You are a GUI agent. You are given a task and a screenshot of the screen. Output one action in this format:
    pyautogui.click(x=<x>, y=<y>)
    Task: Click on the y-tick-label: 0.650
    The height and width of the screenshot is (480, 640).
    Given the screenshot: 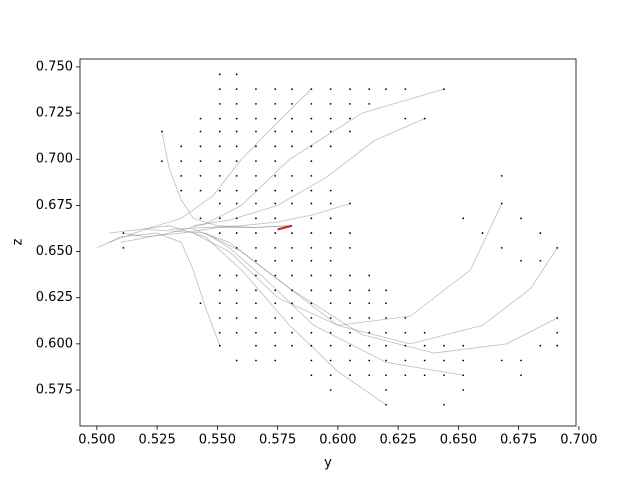 What is the action you would take?
    pyautogui.click(x=54, y=251)
    